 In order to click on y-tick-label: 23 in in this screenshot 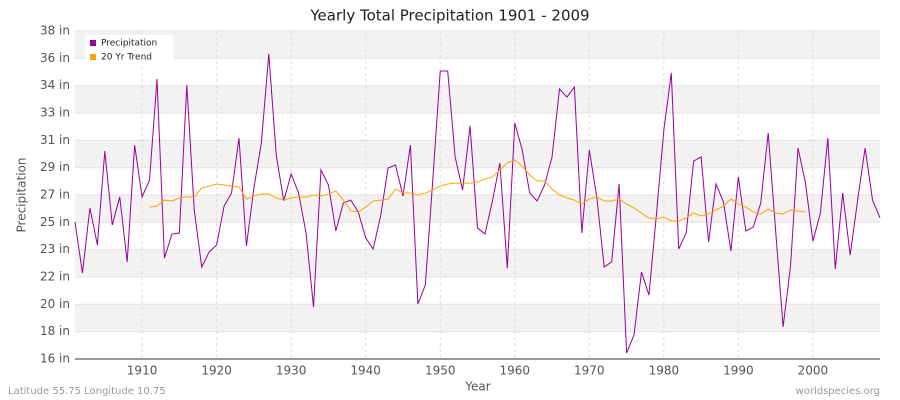, I will do `click(55, 249)`.